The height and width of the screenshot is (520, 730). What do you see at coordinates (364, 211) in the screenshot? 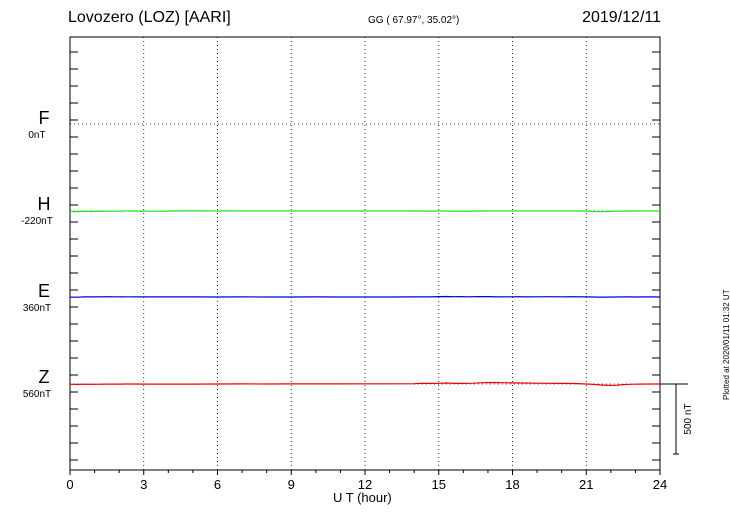
I see `series-line-h` at bounding box center [364, 211].